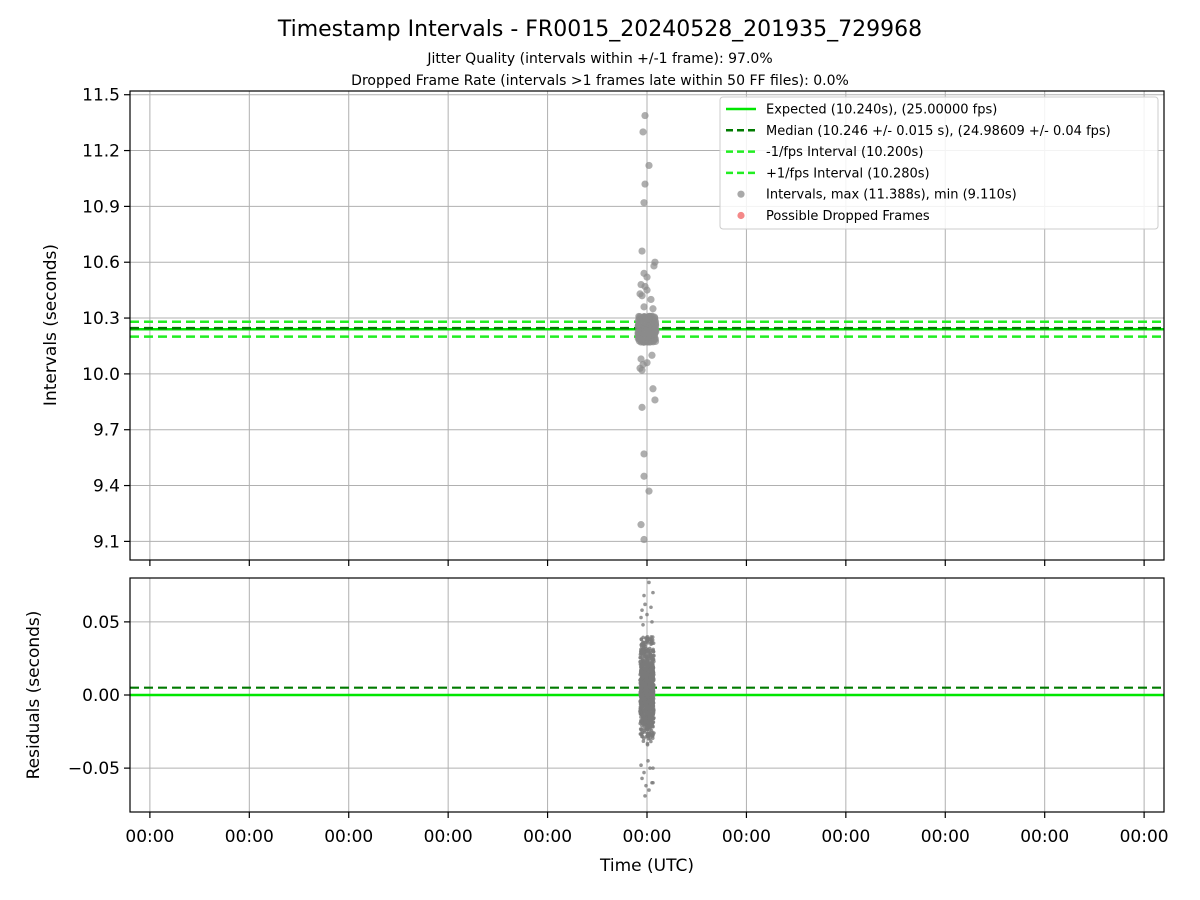  What do you see at coordinates (106, 542) in the screenshot?
I see `intervals-ytick-label: 9.1` at bounding box center [106, 542].